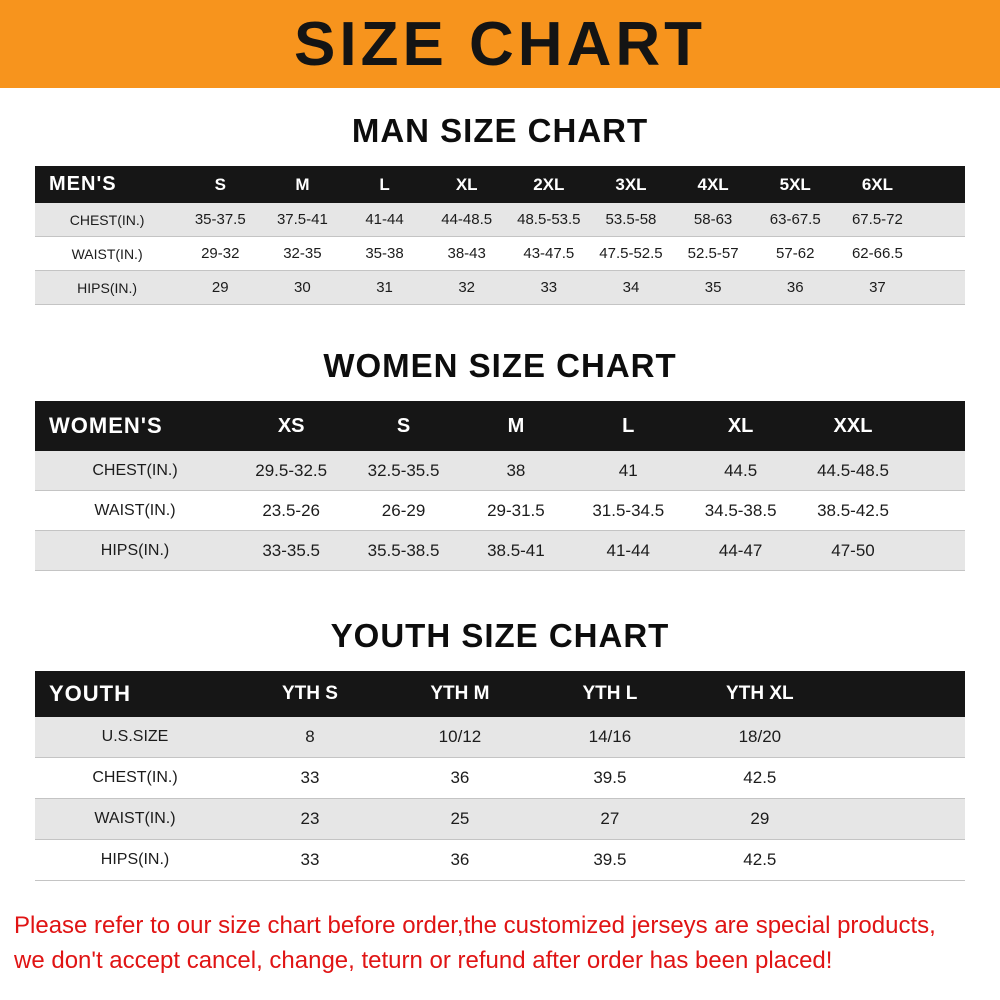  Describe the element at coordinates (628, 510) in the screenshot. I see `size-value: 31.5-34.5` at that location.